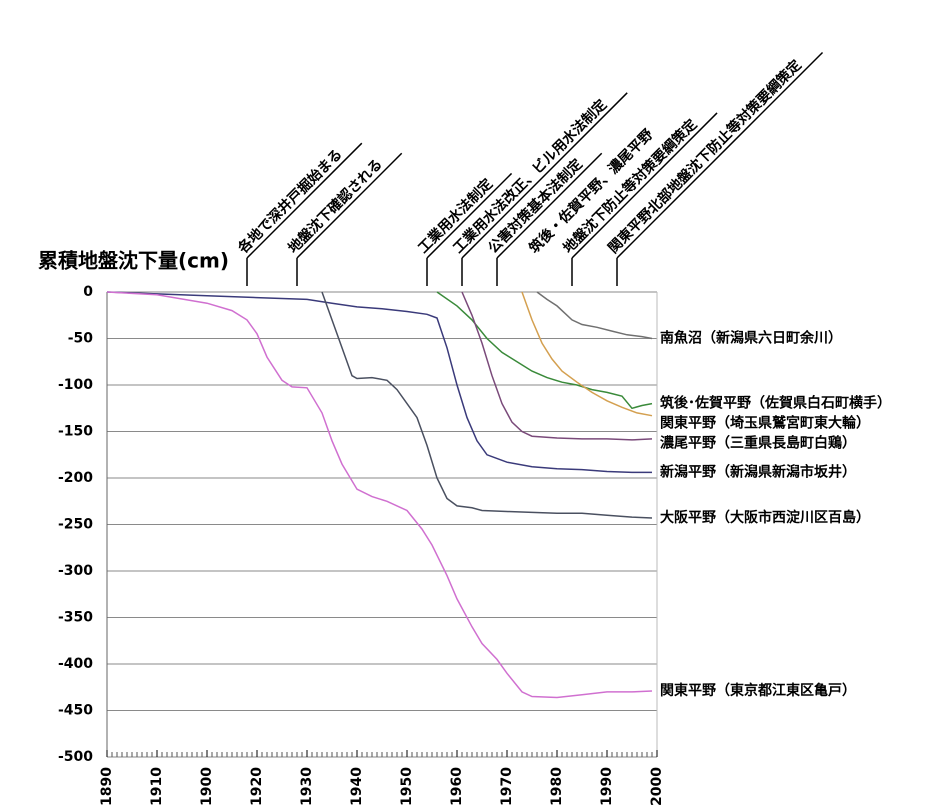  I want to click on y-tick-label: -100, so click(75, 385).